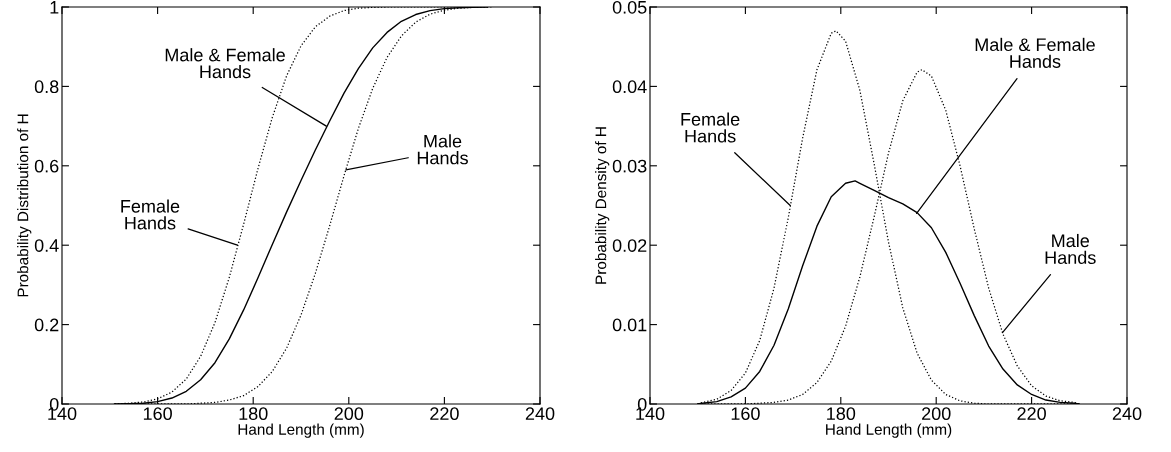 Image resolution: width=1171 pixels, height=452 pixels. What do you see at coordinates (629, 166) in the screenshot?
I see `y-tick-label: 0.03` at bounding box center [629, 166].